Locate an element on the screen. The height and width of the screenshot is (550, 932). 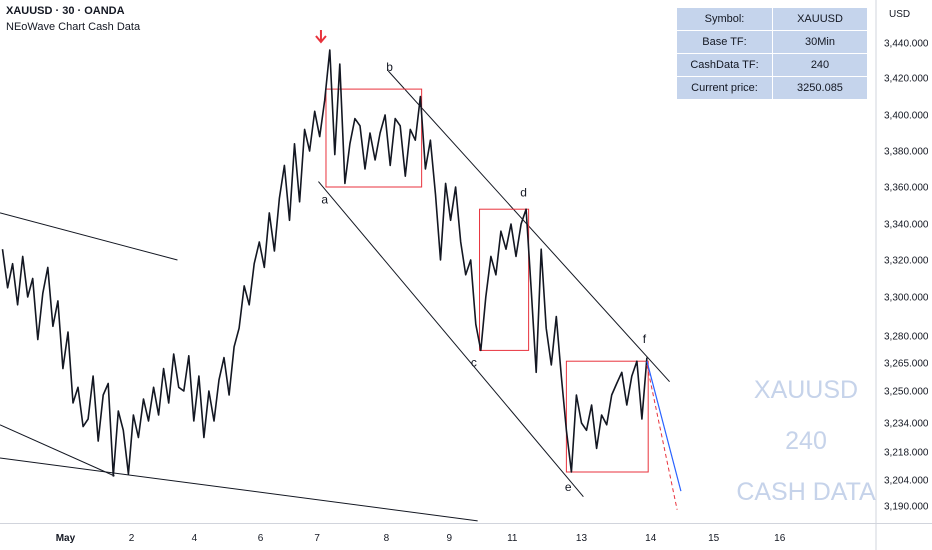
time-tick-label: 7 is located at coordinates (317, 538).